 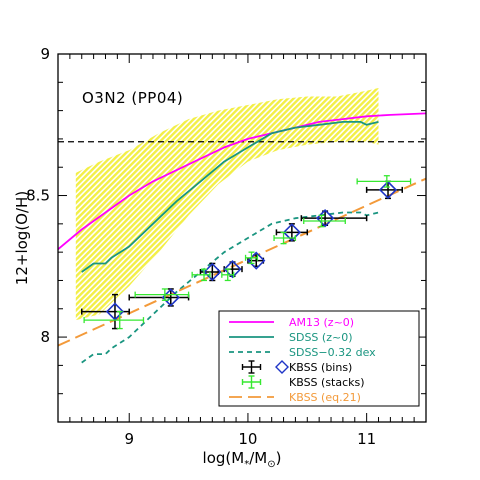 What do you see at coordinates (247, 439) in the screenshot?
I see `x-tick-label: 10` at bounding box center [247, 439].